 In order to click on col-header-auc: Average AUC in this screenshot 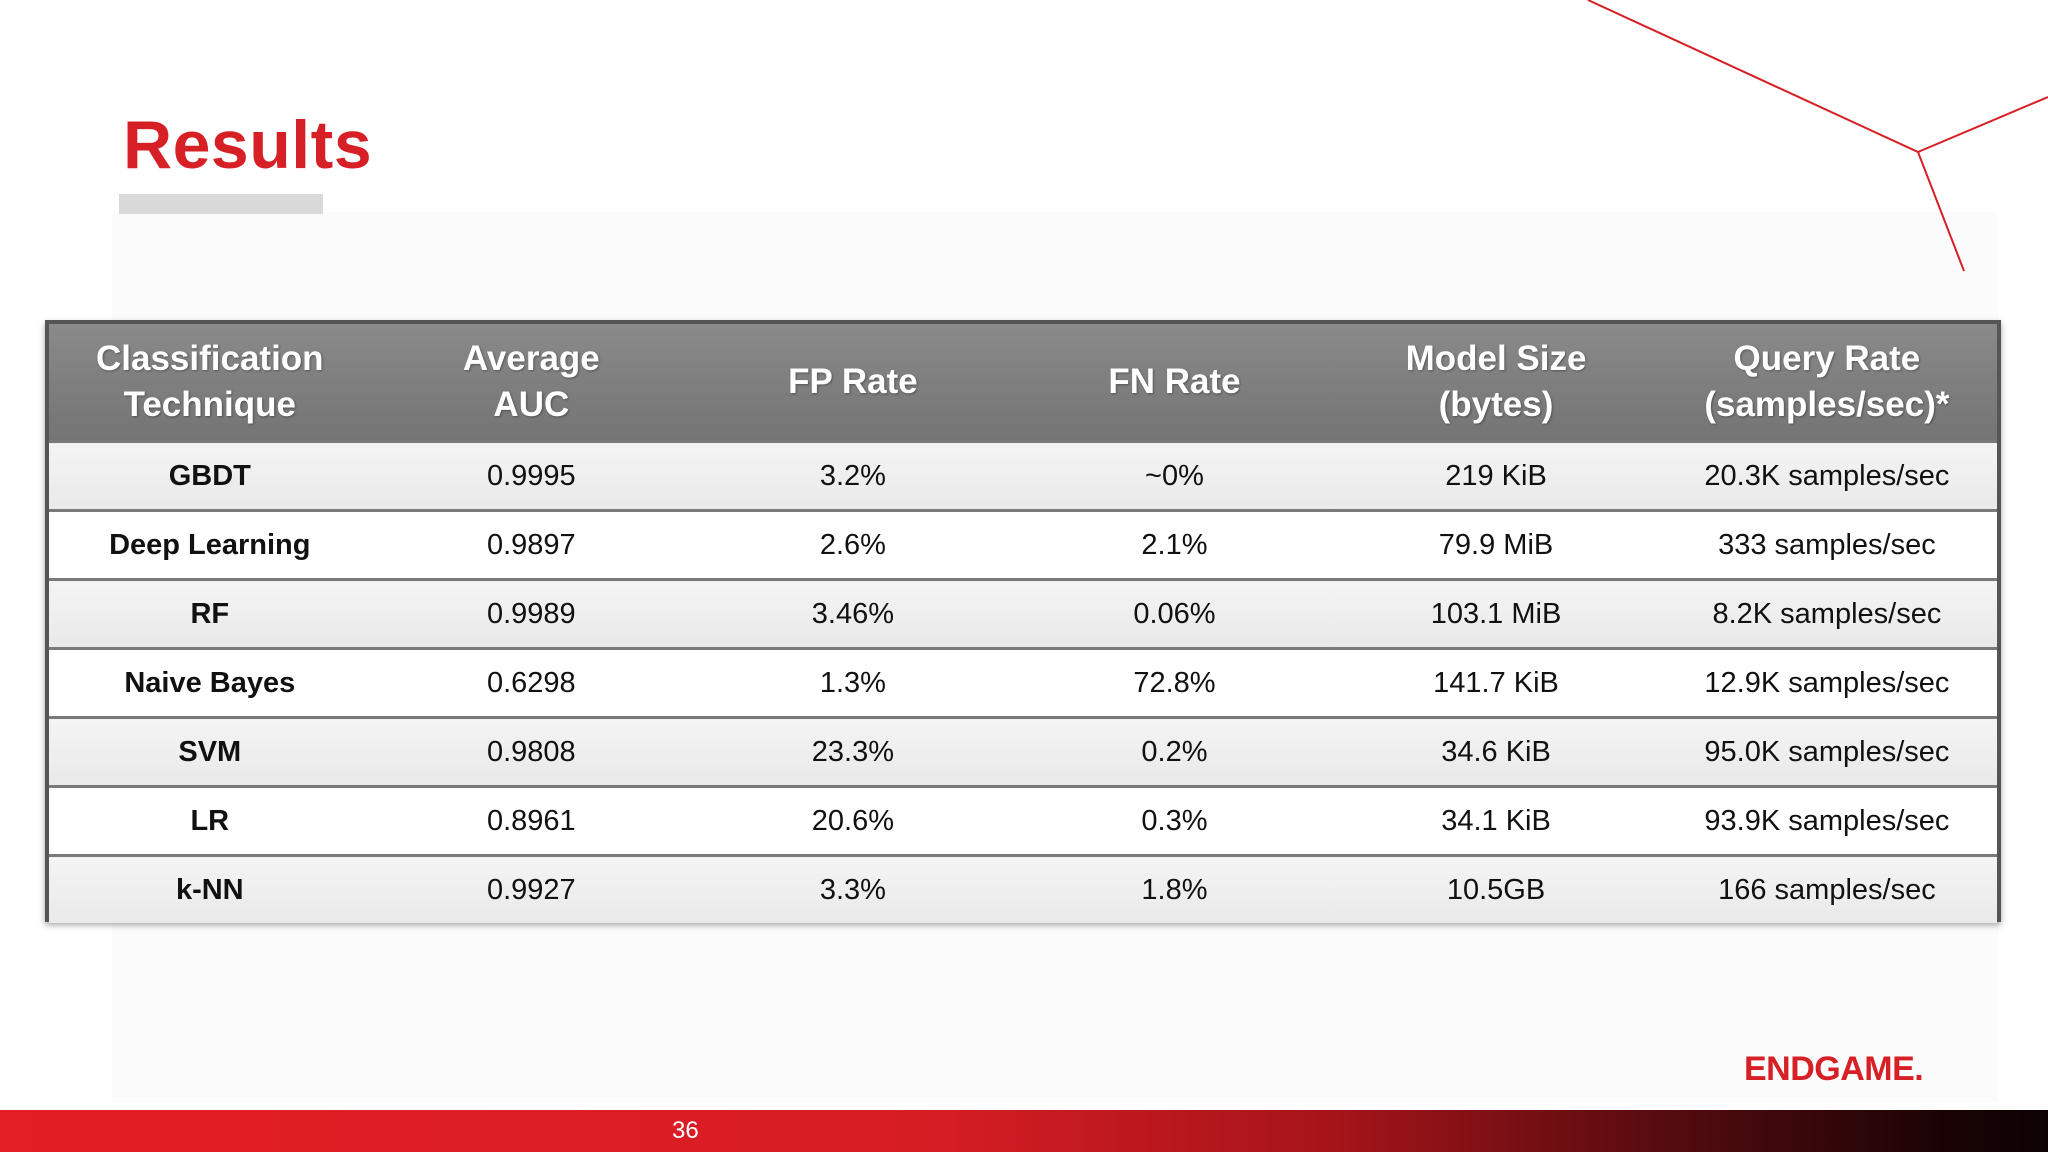, I will do `click(531, 383)`.